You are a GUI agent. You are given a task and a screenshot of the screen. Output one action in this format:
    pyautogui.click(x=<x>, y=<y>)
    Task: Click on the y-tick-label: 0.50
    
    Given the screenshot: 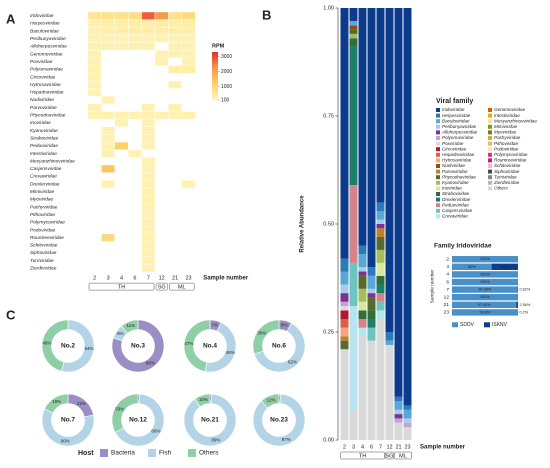 What is the action you would take?
    pyautogui.click(x=328, y=224)
    